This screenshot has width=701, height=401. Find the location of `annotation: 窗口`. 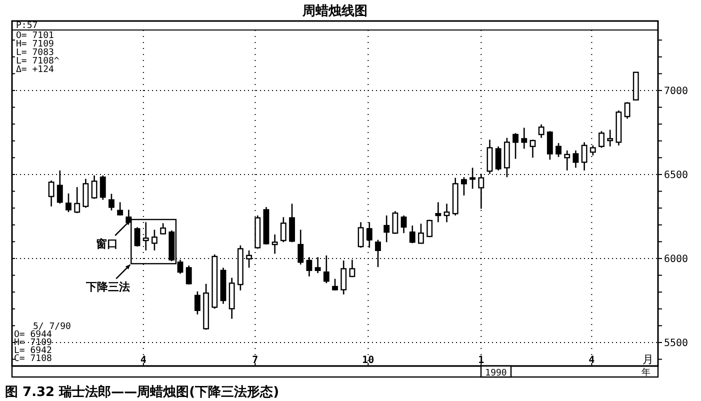

annotation: 窗口 is located at coordinates (107, 244).